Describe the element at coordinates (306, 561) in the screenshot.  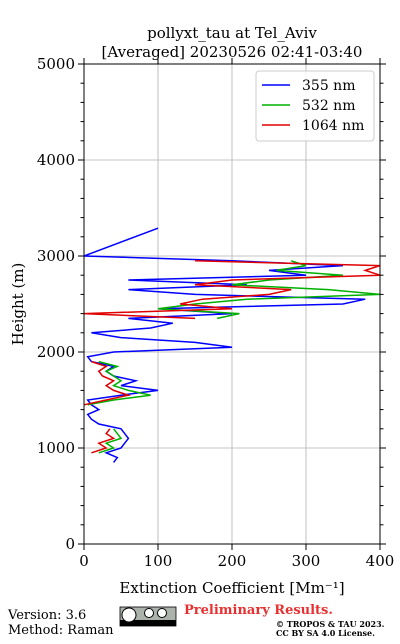
I see `x-tick-label: 300` at that location.